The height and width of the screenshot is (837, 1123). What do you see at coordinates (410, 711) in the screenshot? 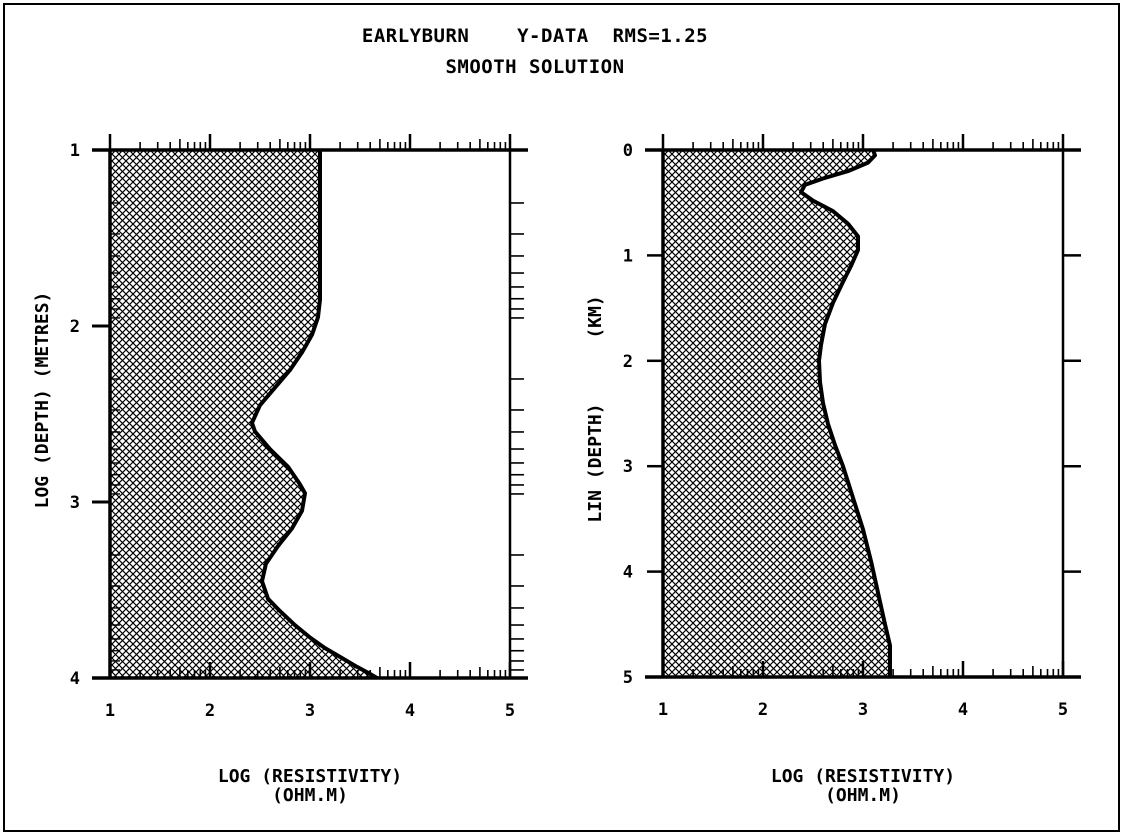
I see `left-x-tick-label: 4` at bounding box center [410, 711].